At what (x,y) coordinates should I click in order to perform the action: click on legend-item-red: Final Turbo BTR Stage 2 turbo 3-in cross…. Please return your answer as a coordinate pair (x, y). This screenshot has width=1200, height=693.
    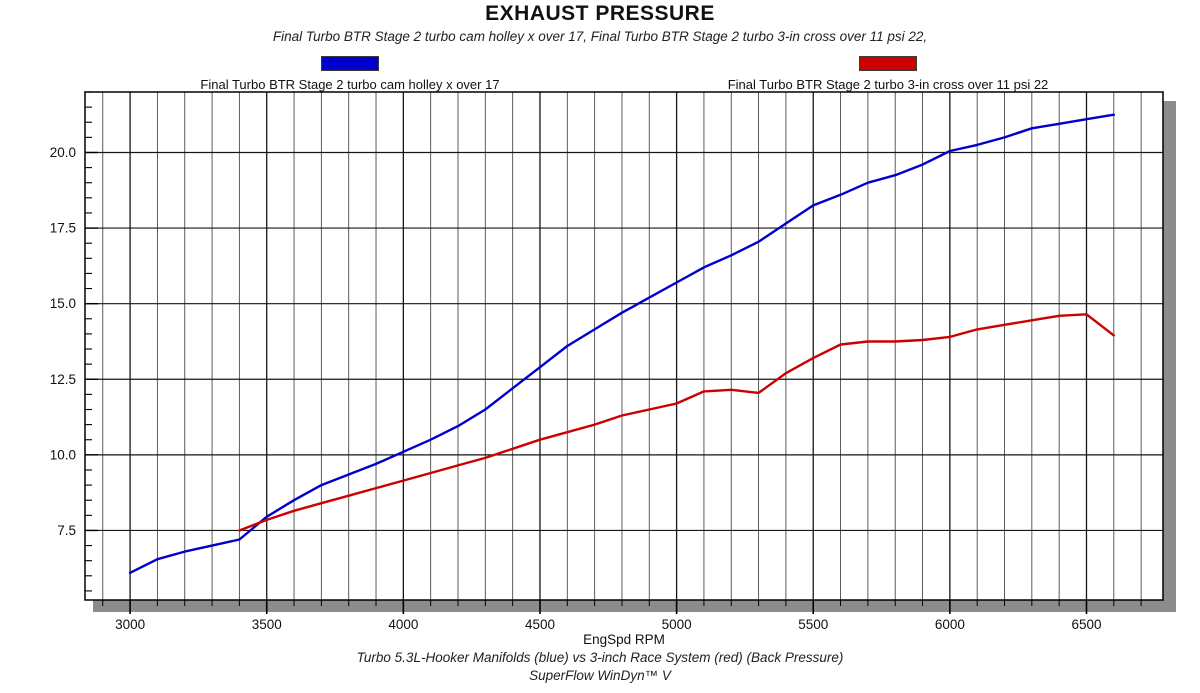
    Looking at the image, I should click on (888, 74).